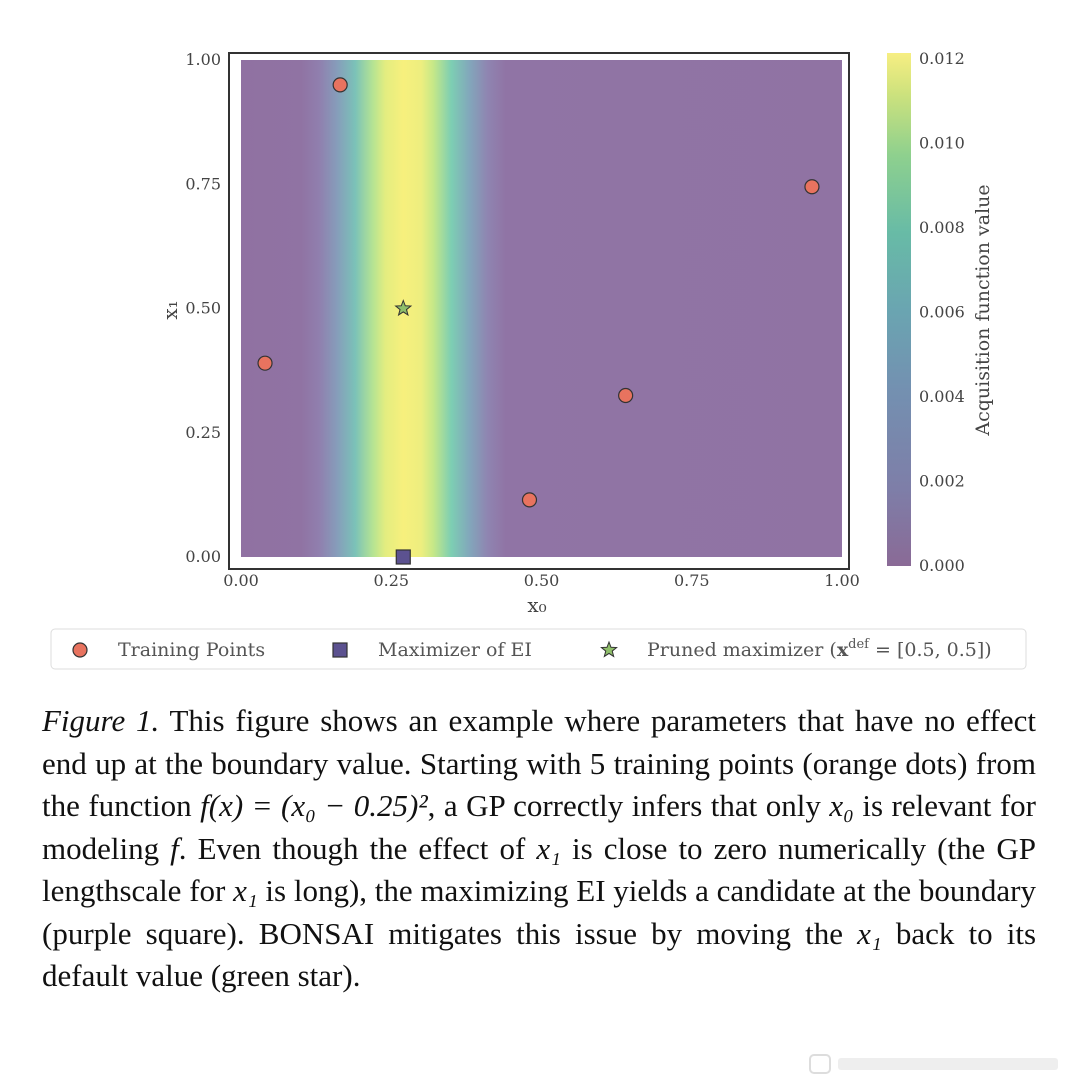 The image size is (1080, 1087). Describe the element at coordinates (536, 605) in the screenshot. I see `x-axis-label: x₀` at that location.